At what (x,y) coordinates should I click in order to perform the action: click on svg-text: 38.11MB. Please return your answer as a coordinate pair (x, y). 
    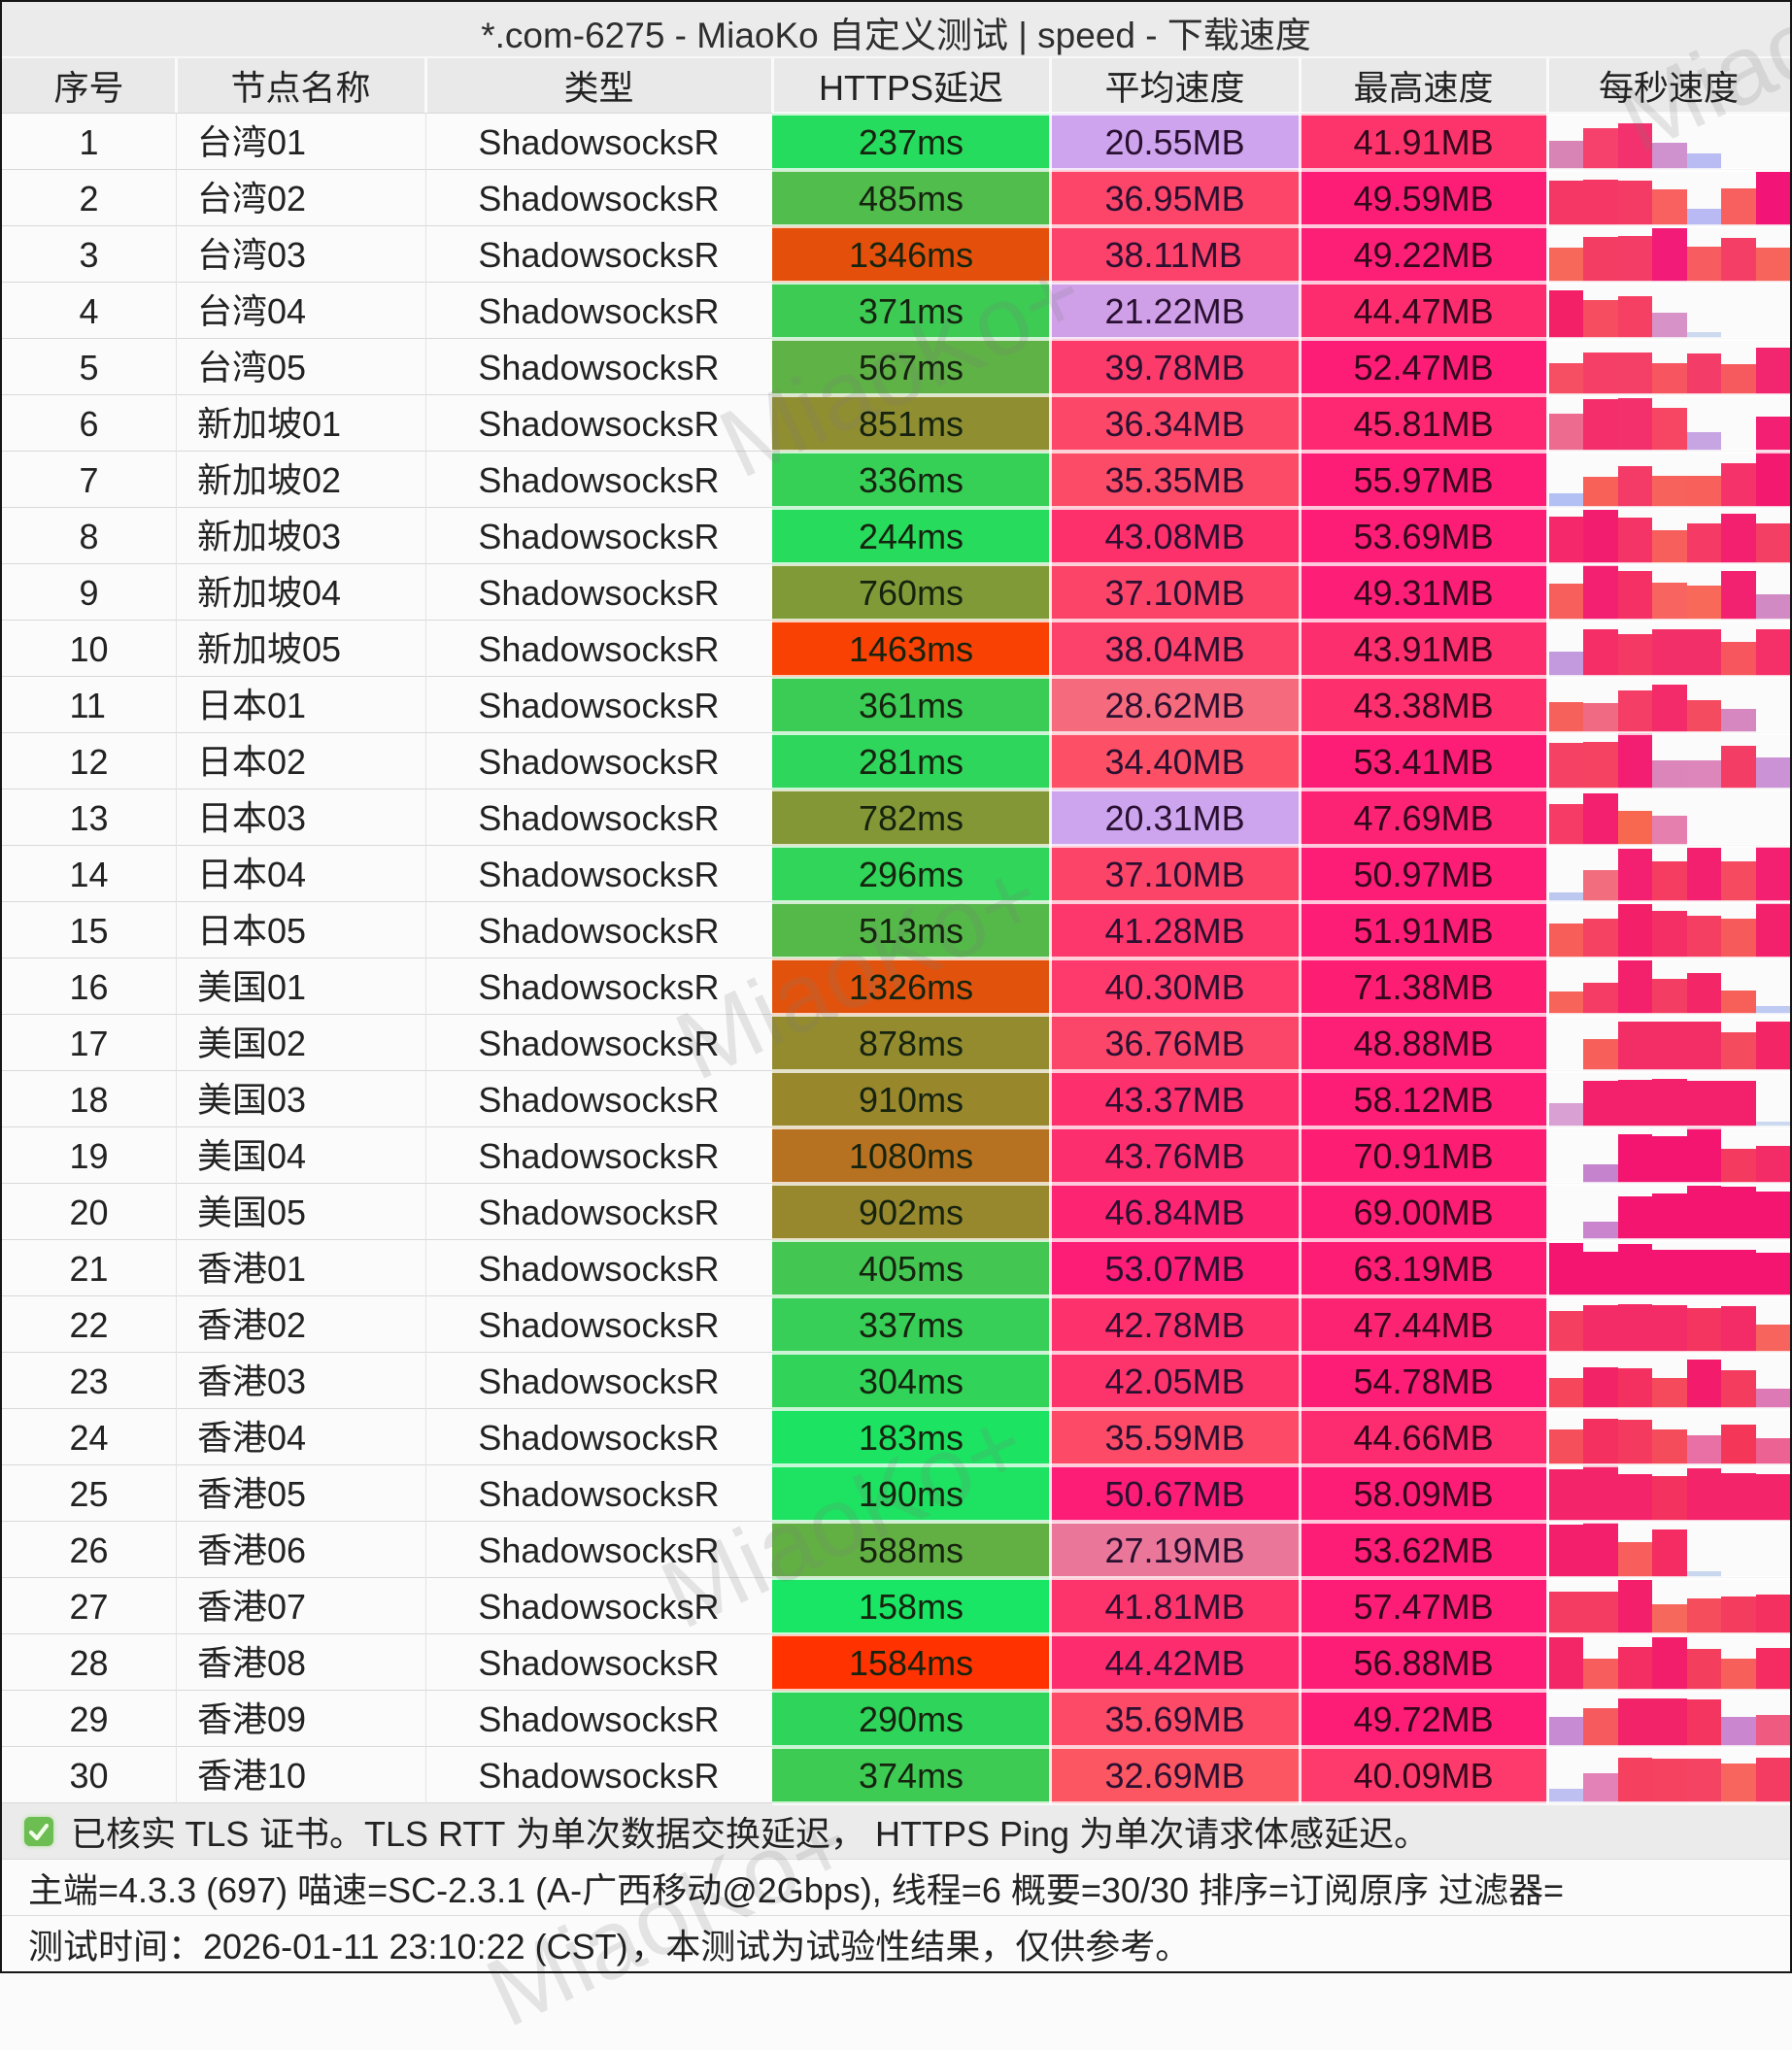
    Looking at the image, I should click on (1173, 255).